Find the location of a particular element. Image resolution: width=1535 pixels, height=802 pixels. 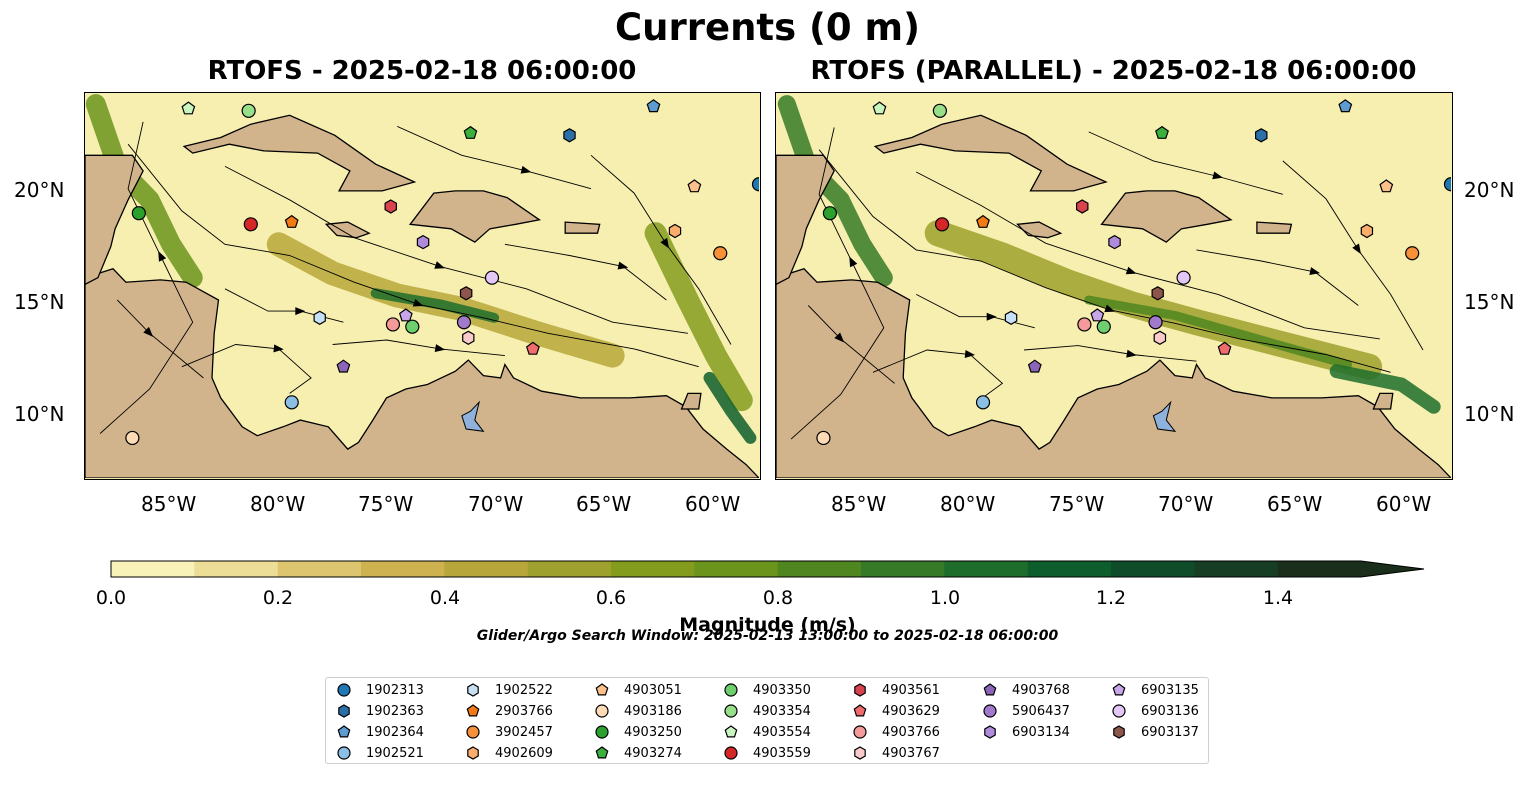

legend-label: 4903766 is located at coordinates (911, 732).